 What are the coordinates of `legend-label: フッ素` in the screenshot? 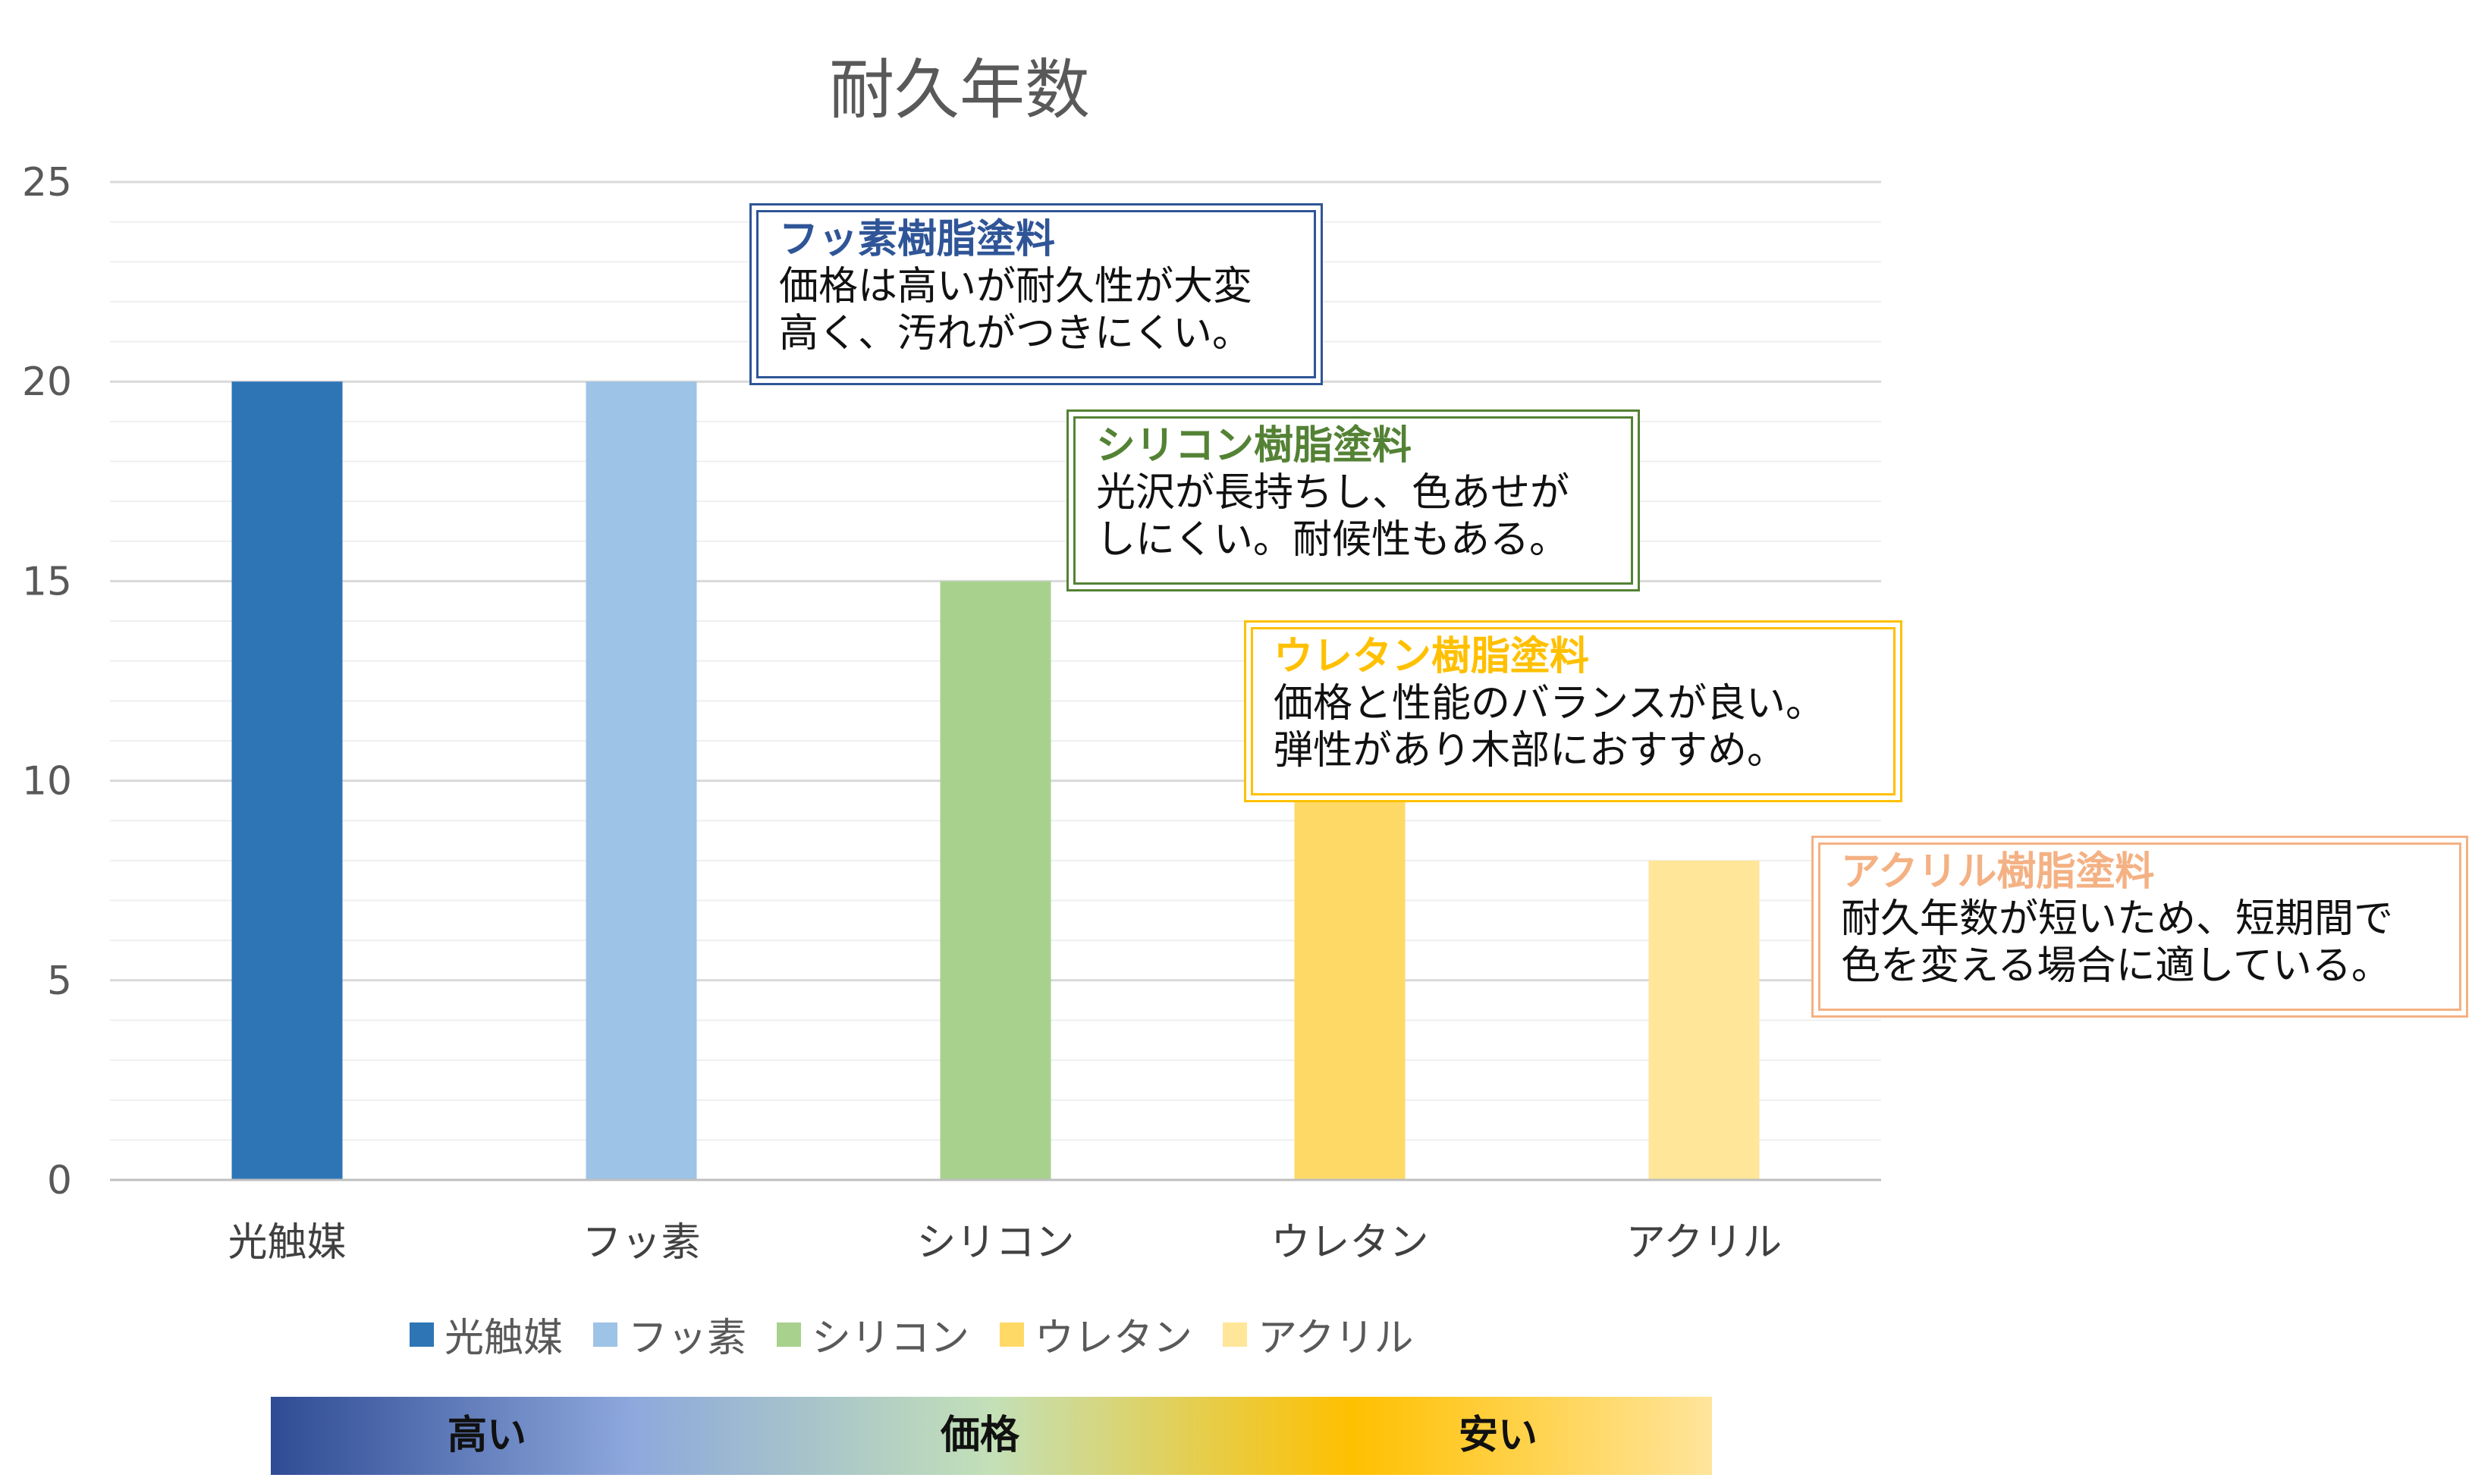 It's located at (687, 1339).